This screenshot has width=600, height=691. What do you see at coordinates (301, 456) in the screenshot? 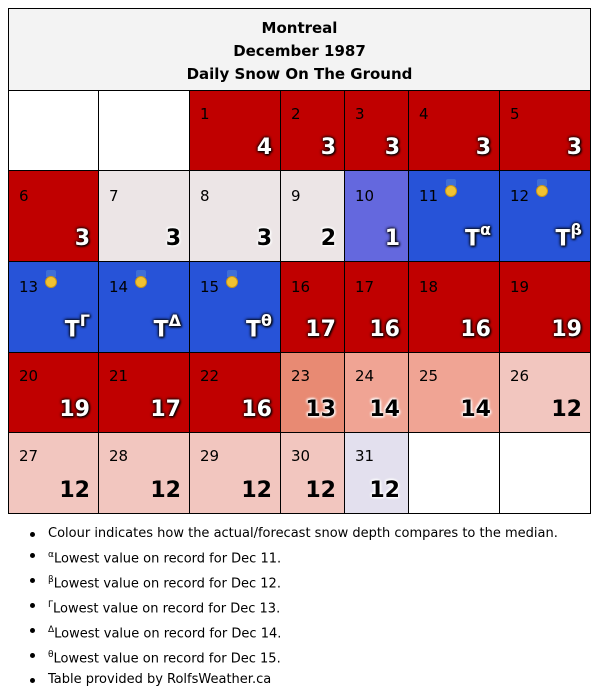
I see `day-number: 30` at bounding box center [301, 456].